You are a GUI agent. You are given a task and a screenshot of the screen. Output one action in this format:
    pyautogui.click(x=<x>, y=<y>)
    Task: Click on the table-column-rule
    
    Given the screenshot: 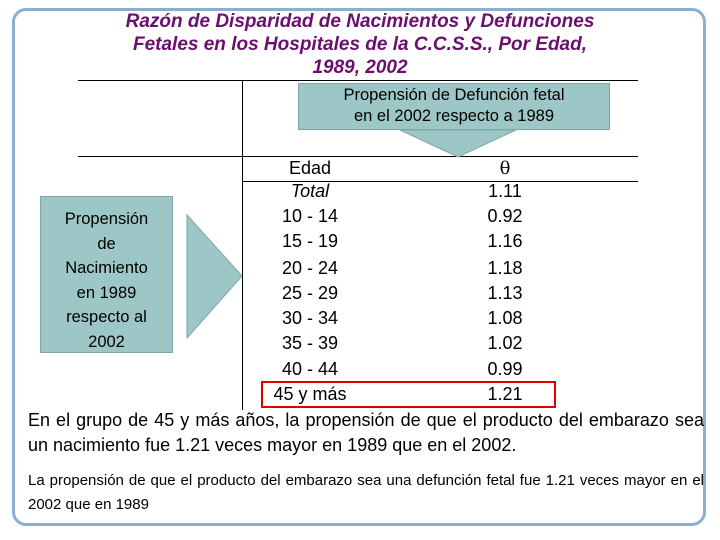 What is the action you would take?
    pyautogui.click(x=242, y=245)
    